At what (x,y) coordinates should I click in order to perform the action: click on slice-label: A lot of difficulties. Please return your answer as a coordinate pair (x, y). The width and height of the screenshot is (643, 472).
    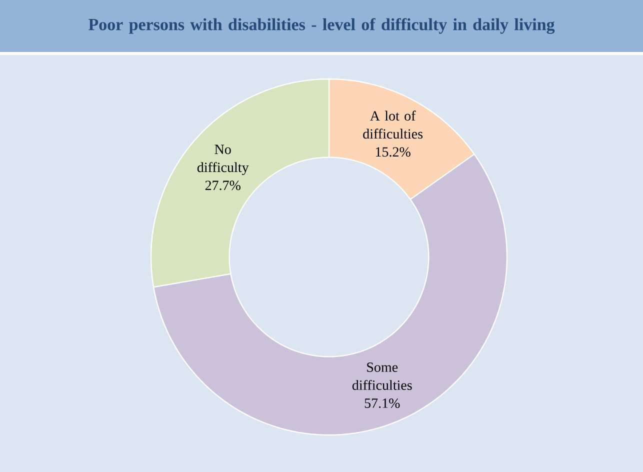
    Looking at the image, I should click on (393, 124).